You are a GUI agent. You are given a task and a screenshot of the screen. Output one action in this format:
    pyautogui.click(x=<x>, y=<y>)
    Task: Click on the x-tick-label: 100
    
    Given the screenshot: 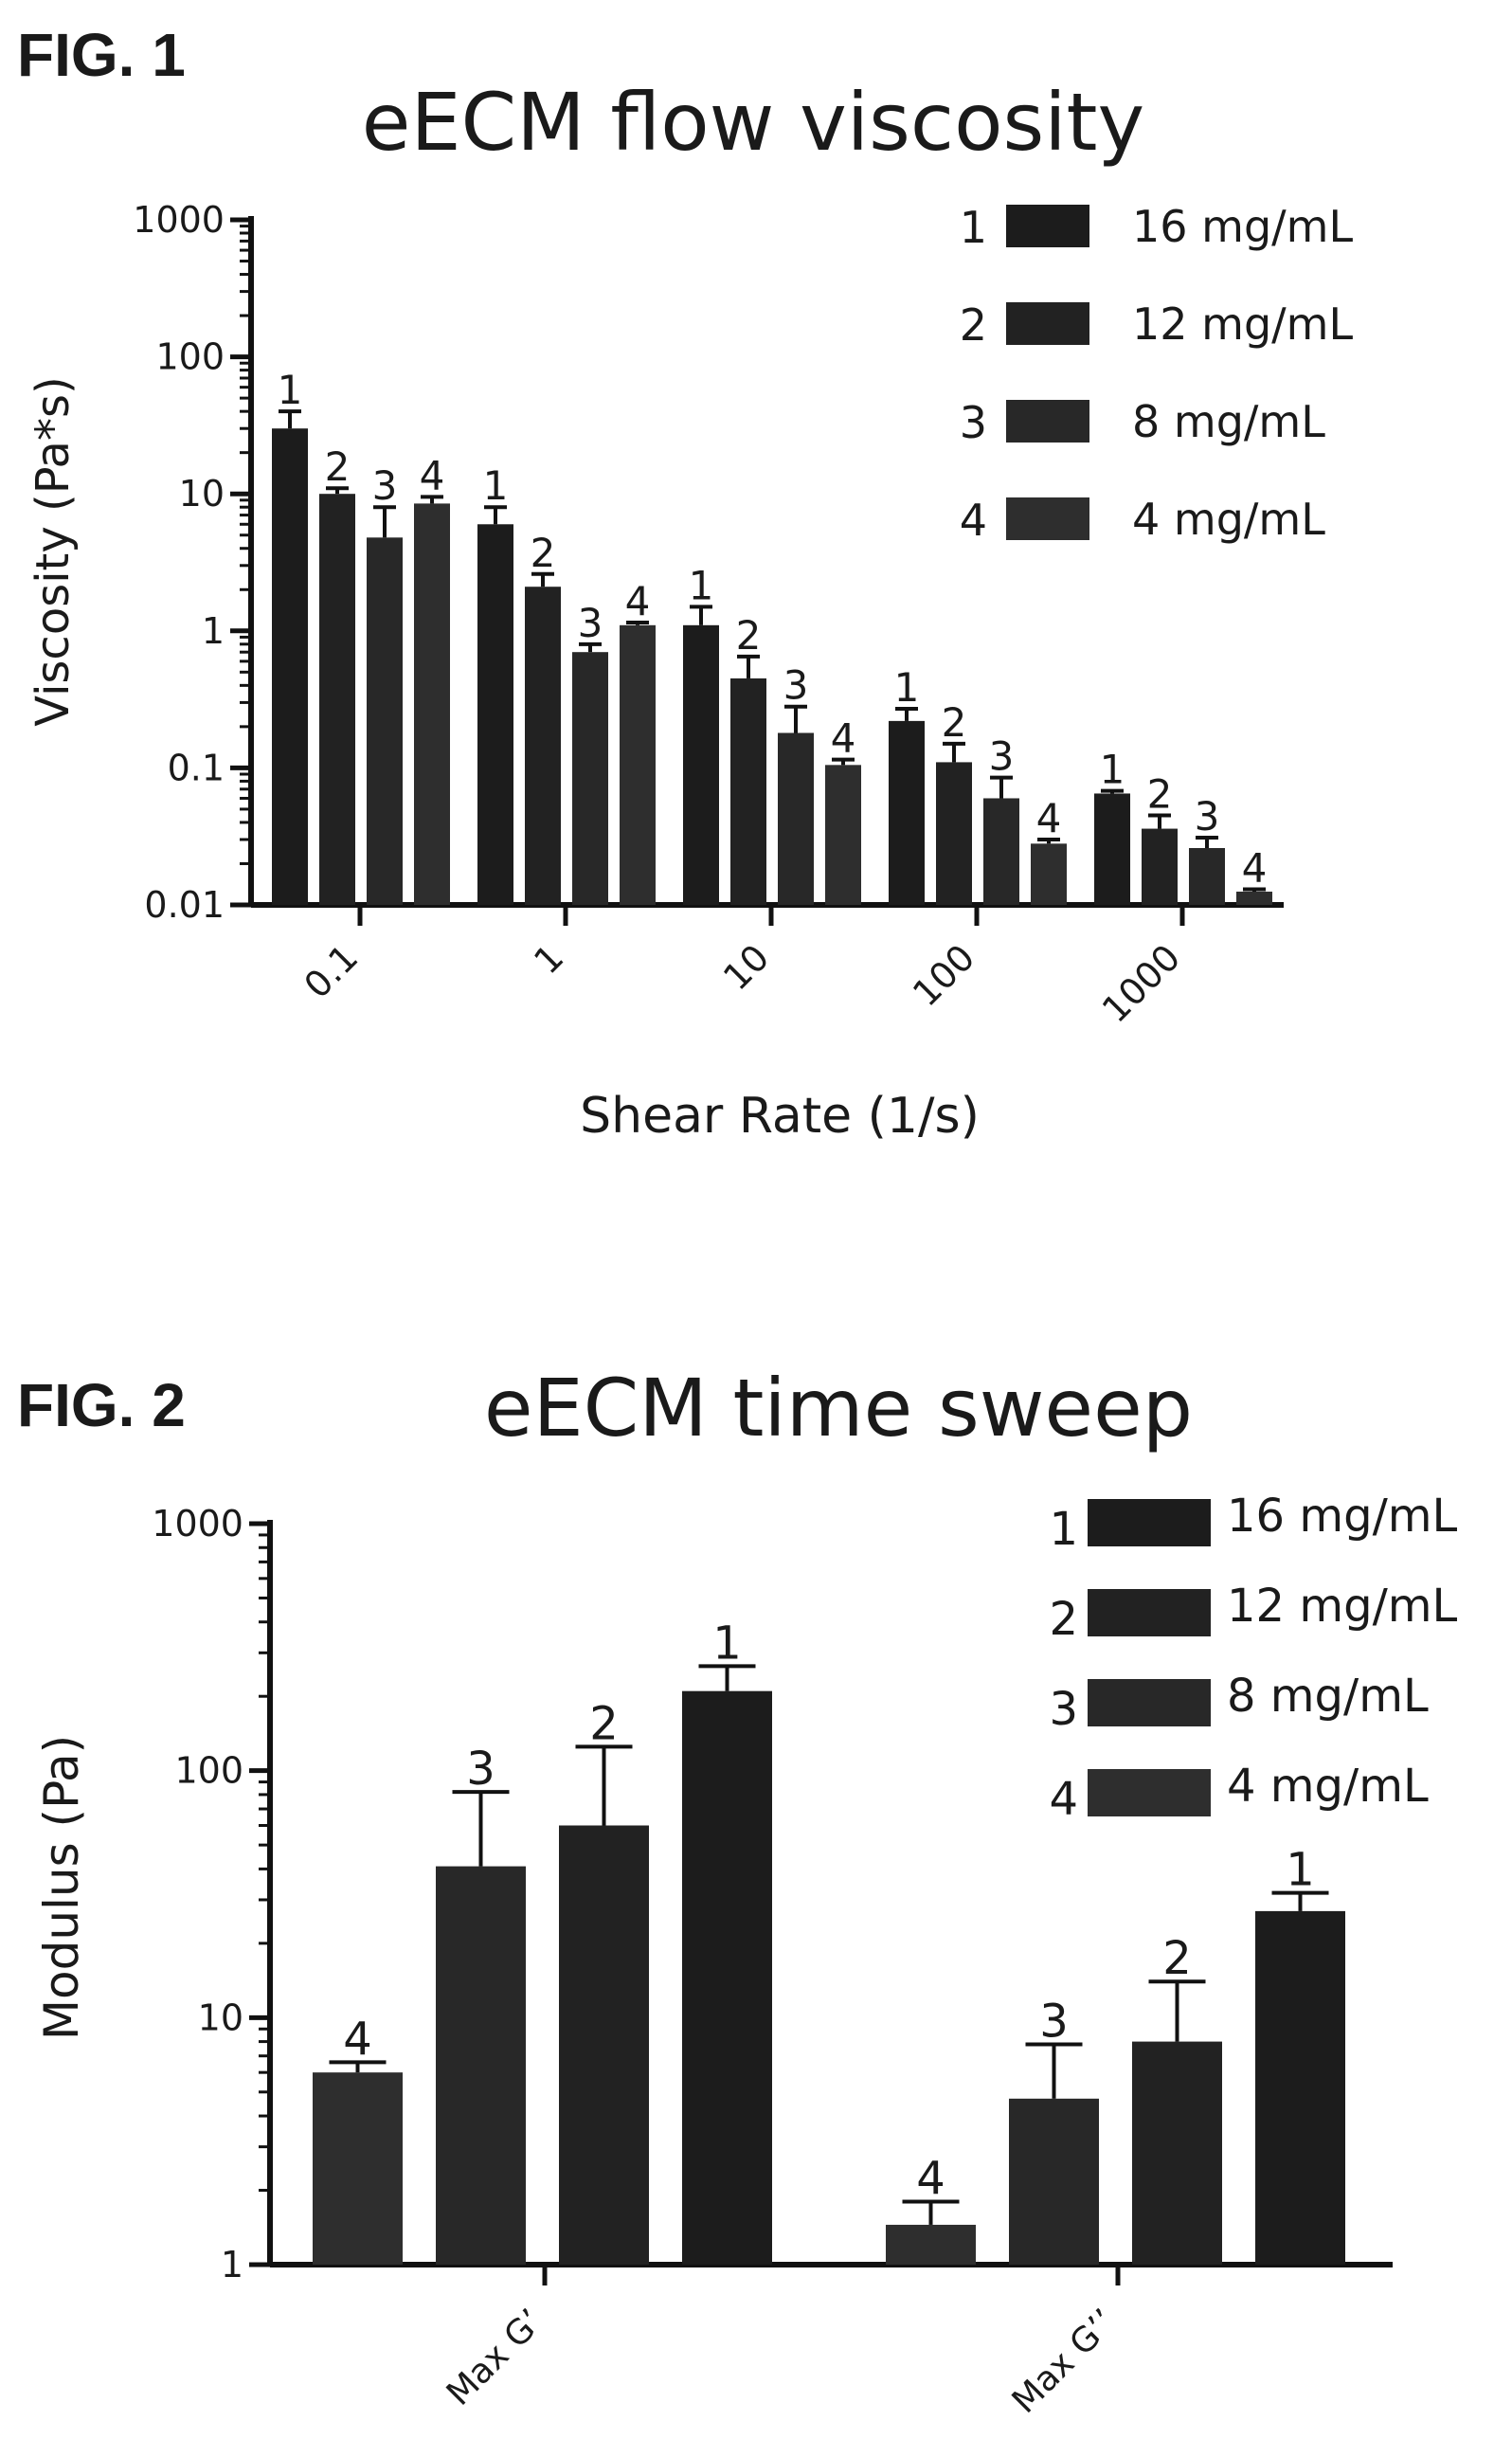 What is the action you would take?
    pyautogui.click(x=943, y=975)
    